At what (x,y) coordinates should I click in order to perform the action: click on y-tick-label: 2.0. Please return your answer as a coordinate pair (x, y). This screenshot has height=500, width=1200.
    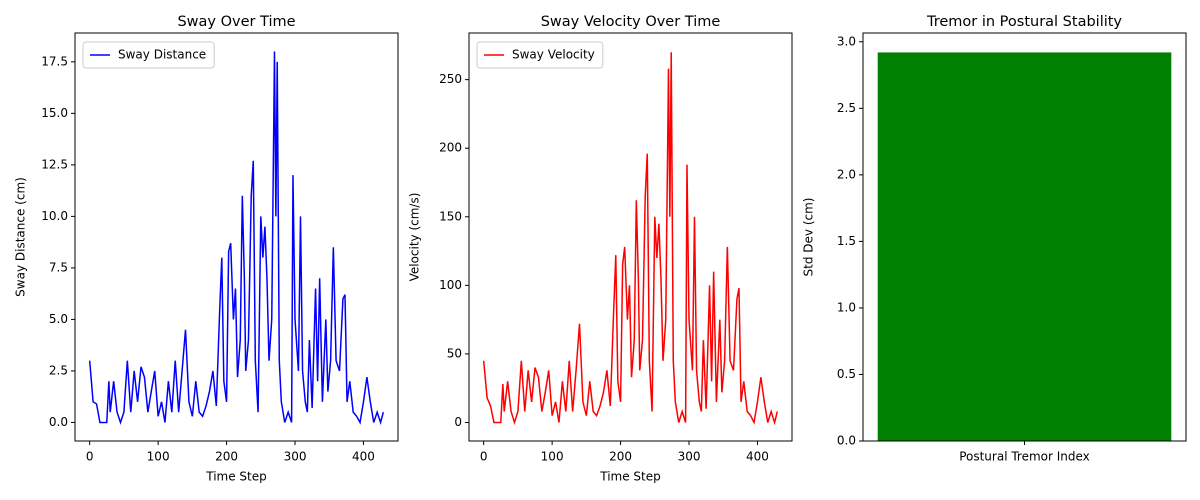
    Looking at the image, I should click on (846, 174).